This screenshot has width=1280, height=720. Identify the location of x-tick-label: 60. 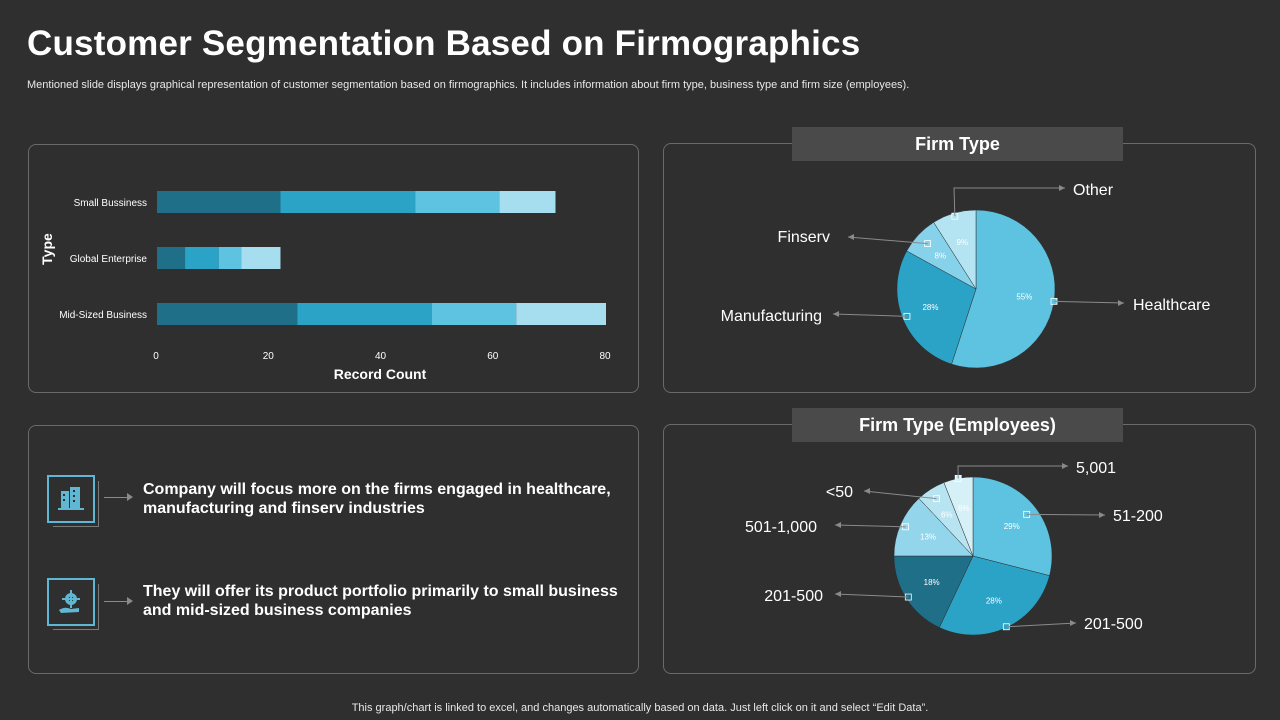
(493, 356).